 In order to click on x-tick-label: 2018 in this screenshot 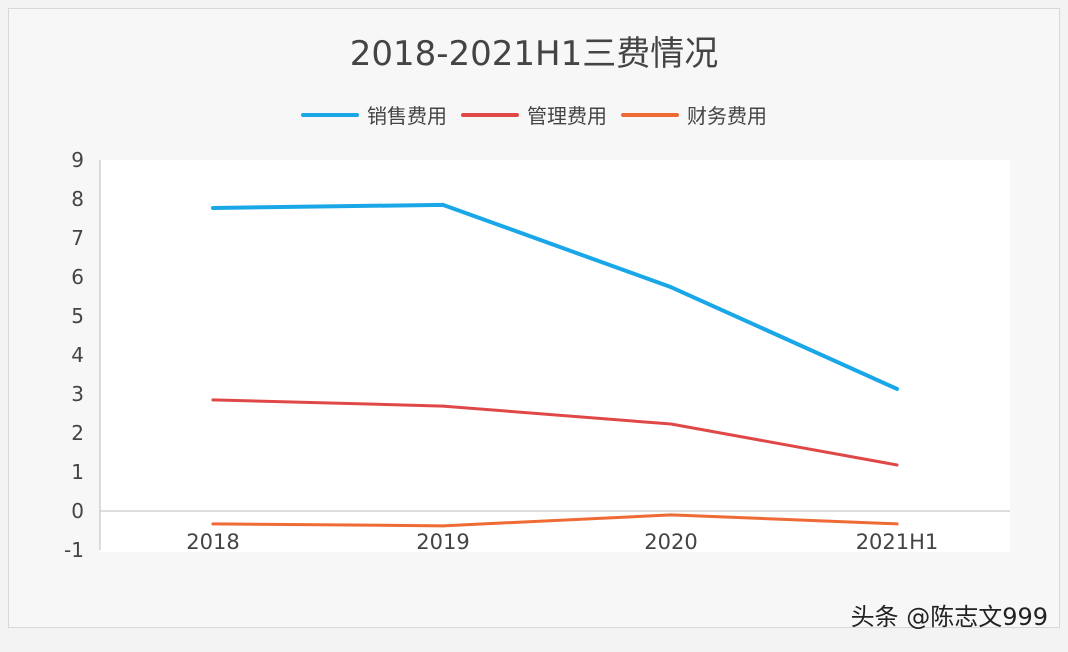, I will do `click(212, 542)`.